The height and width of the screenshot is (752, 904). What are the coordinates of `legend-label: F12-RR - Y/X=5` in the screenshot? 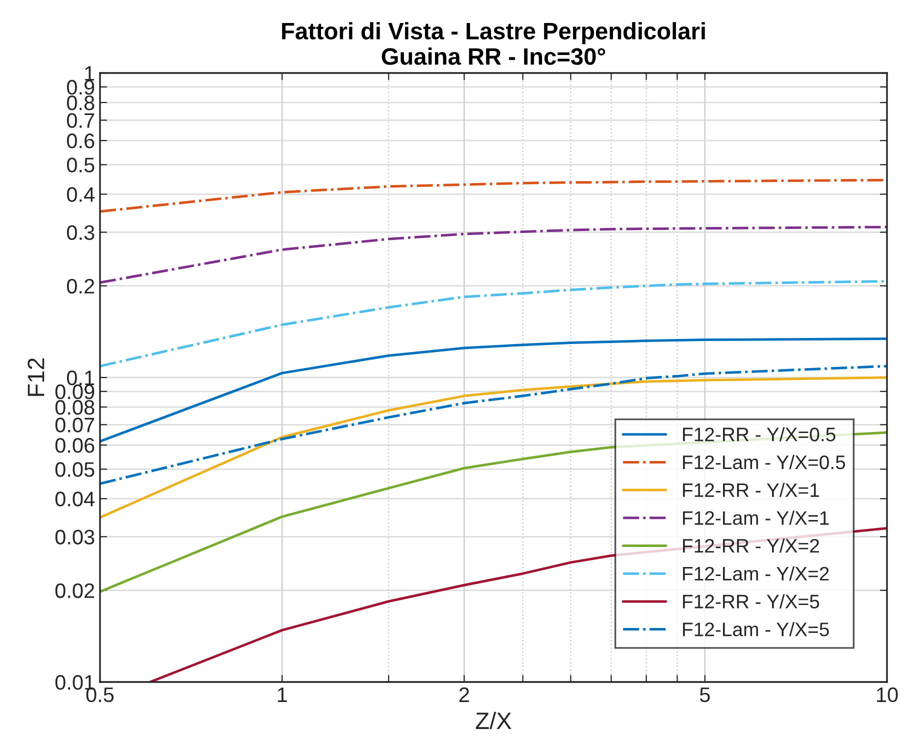 It's located at (751, 601).